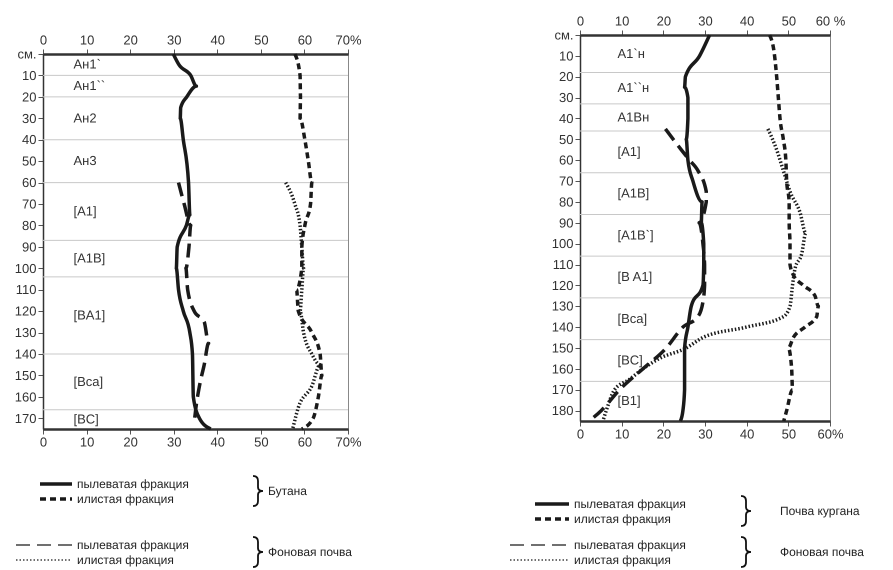 The width and height of the screenshot is (893, 570). Describe the element at coordinates (85, 118) in the screenshot. I see `annotation: Ан2` at that location.